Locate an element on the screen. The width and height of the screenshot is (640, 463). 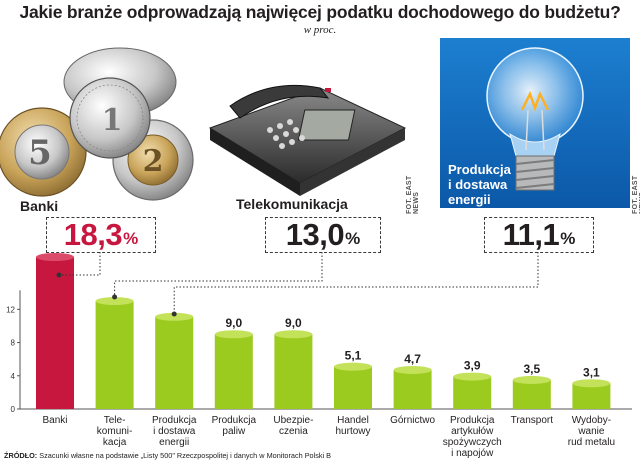
light-bulb-photo is located at coordinates (535, 123).